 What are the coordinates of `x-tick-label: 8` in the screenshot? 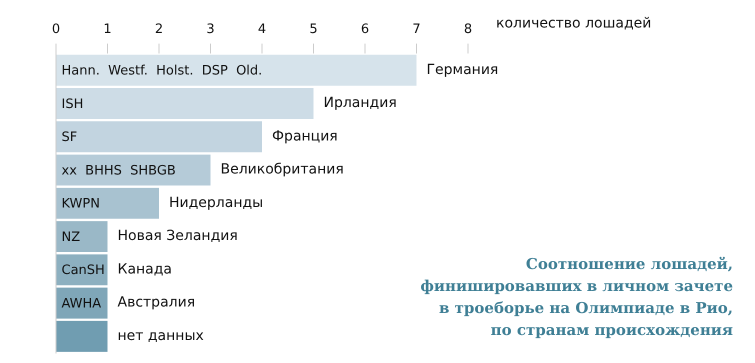 It's located at (468, 30).